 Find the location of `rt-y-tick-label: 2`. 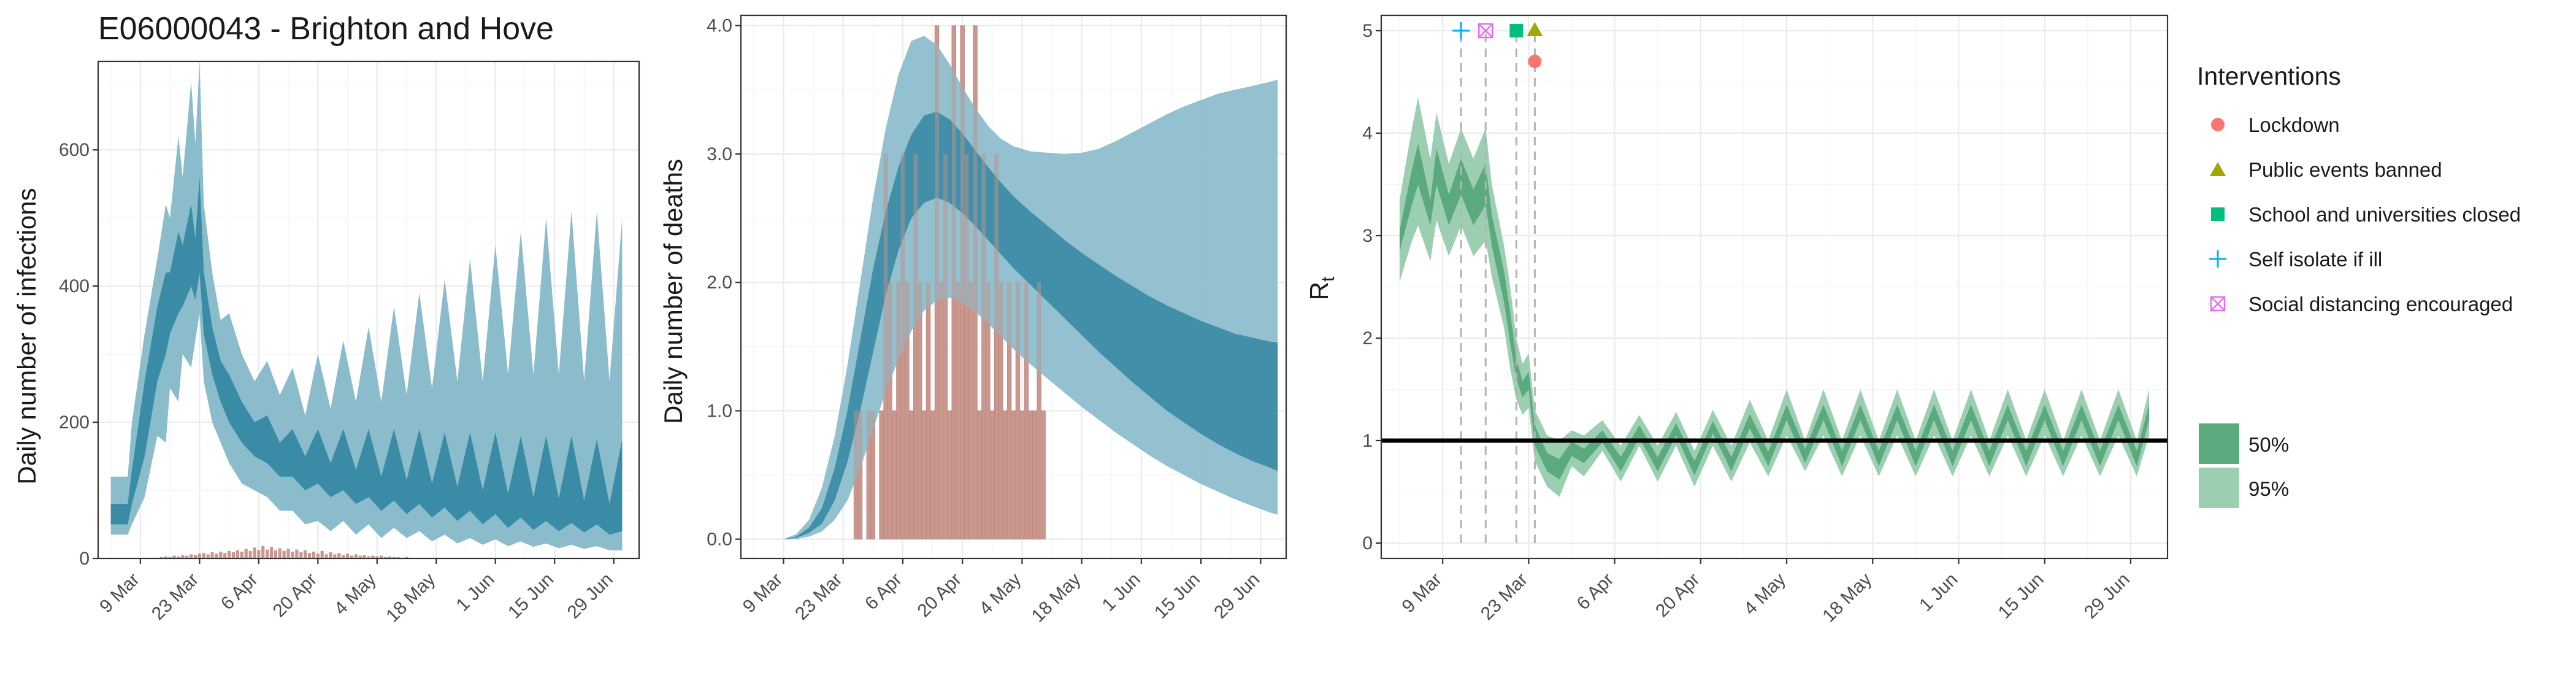

rt-y-tick-label: 2 is located at coordinates (1367, 338).